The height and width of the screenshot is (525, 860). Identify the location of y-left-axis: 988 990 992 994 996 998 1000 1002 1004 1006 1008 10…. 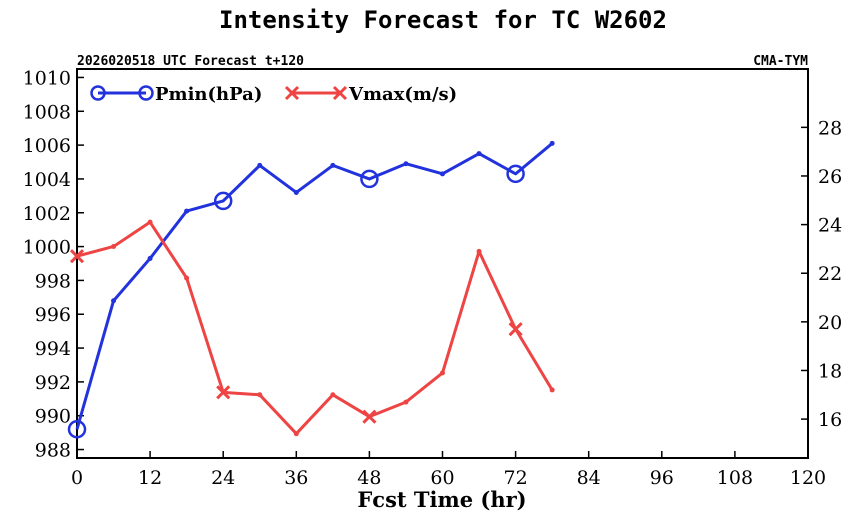
(53, 264).